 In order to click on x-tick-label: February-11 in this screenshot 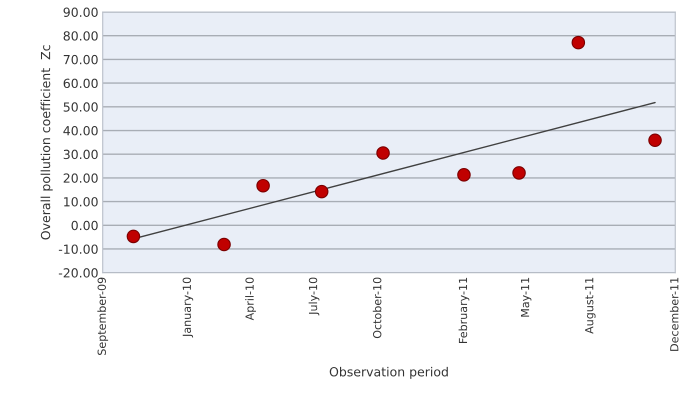, I will do `click(464, 310)`.